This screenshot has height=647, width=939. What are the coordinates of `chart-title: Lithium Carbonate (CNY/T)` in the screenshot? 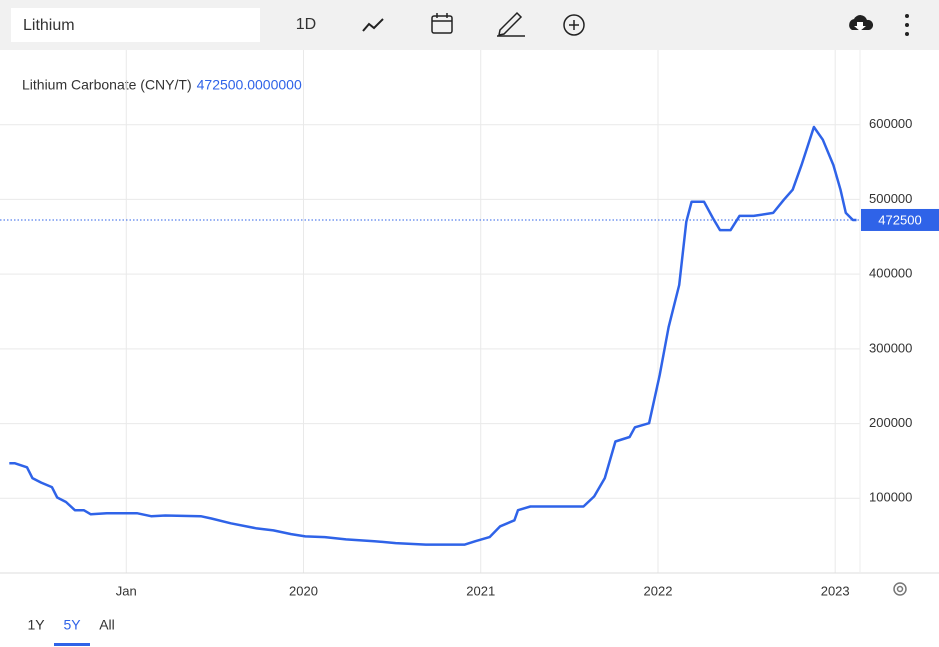 It's located at (107, 85).